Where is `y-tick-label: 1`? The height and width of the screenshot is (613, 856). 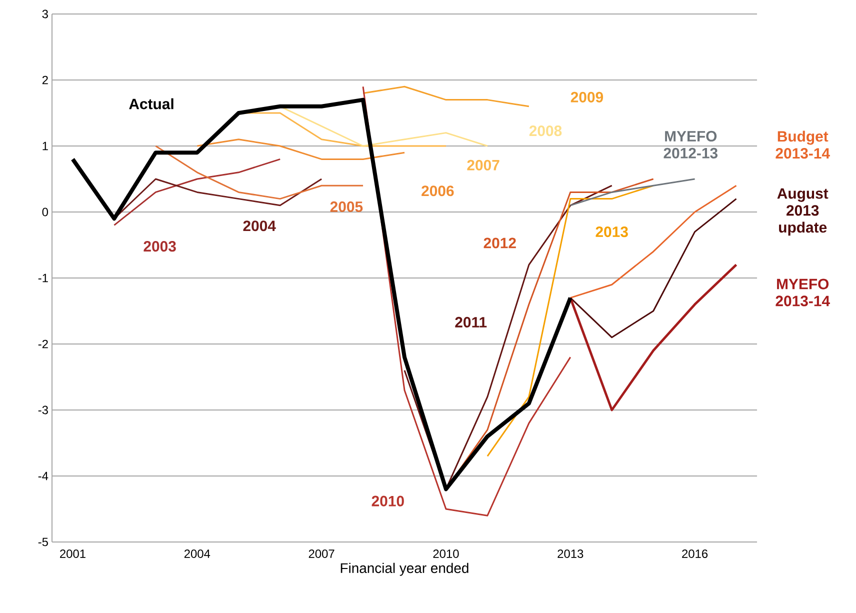 y-tick-label: 1 is located at coordinates (45, 146).